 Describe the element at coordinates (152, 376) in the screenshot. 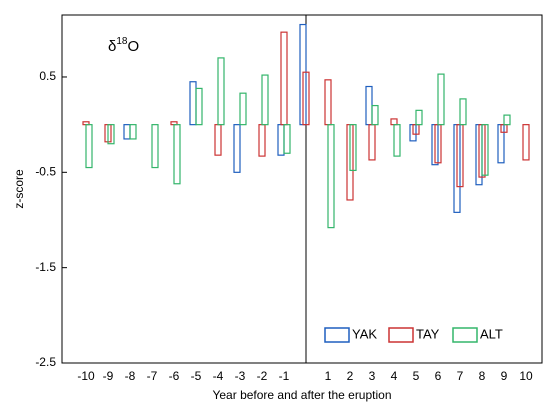

I see `x-tick-label: -7` at that location.